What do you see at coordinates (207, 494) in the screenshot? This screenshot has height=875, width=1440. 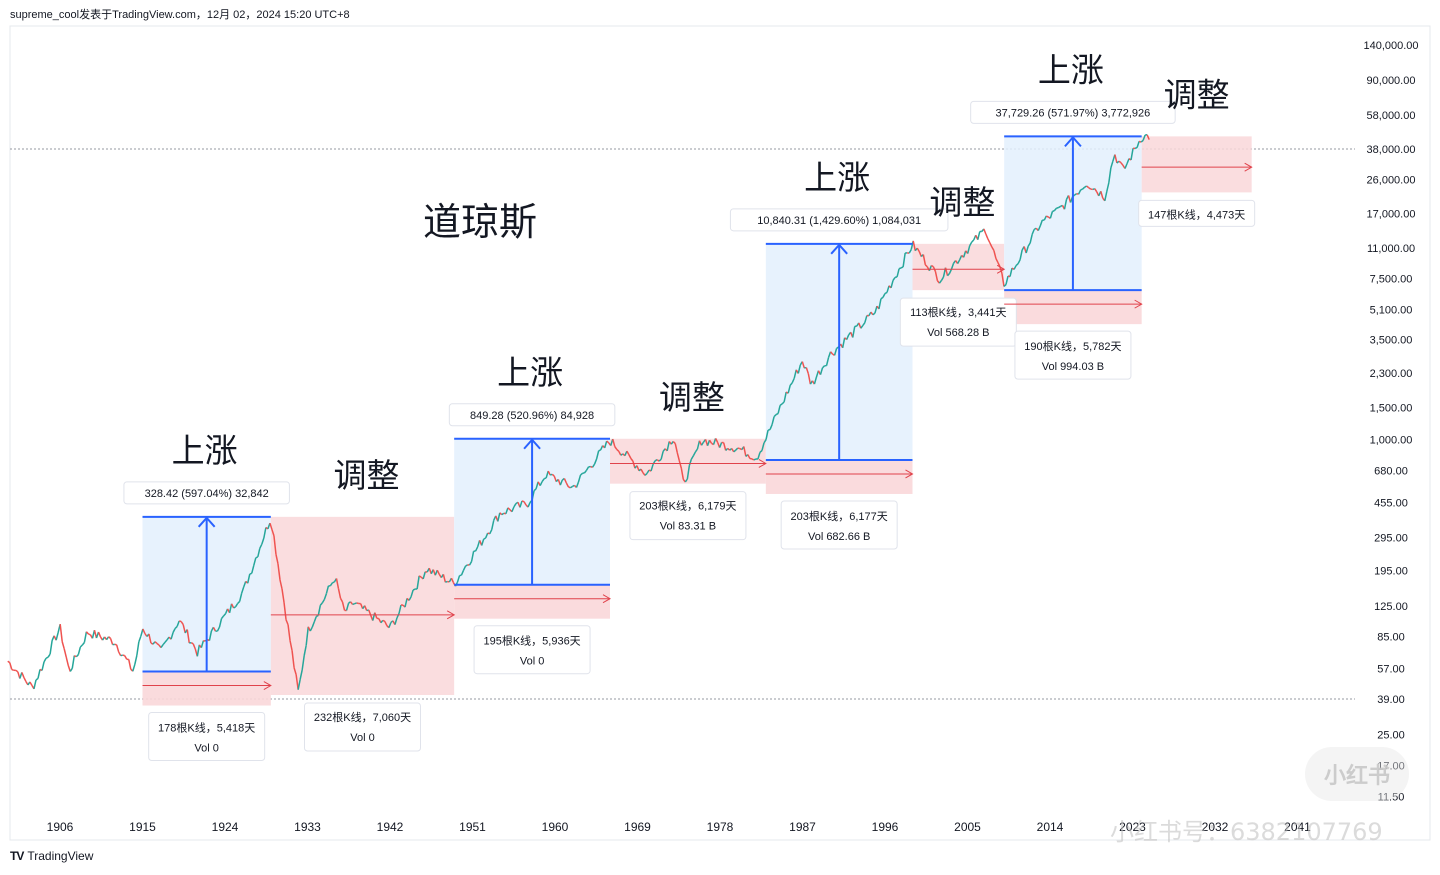 I see `stat-label: 328.42 (597.04%) 32,842` at bounding box center [207, 494].